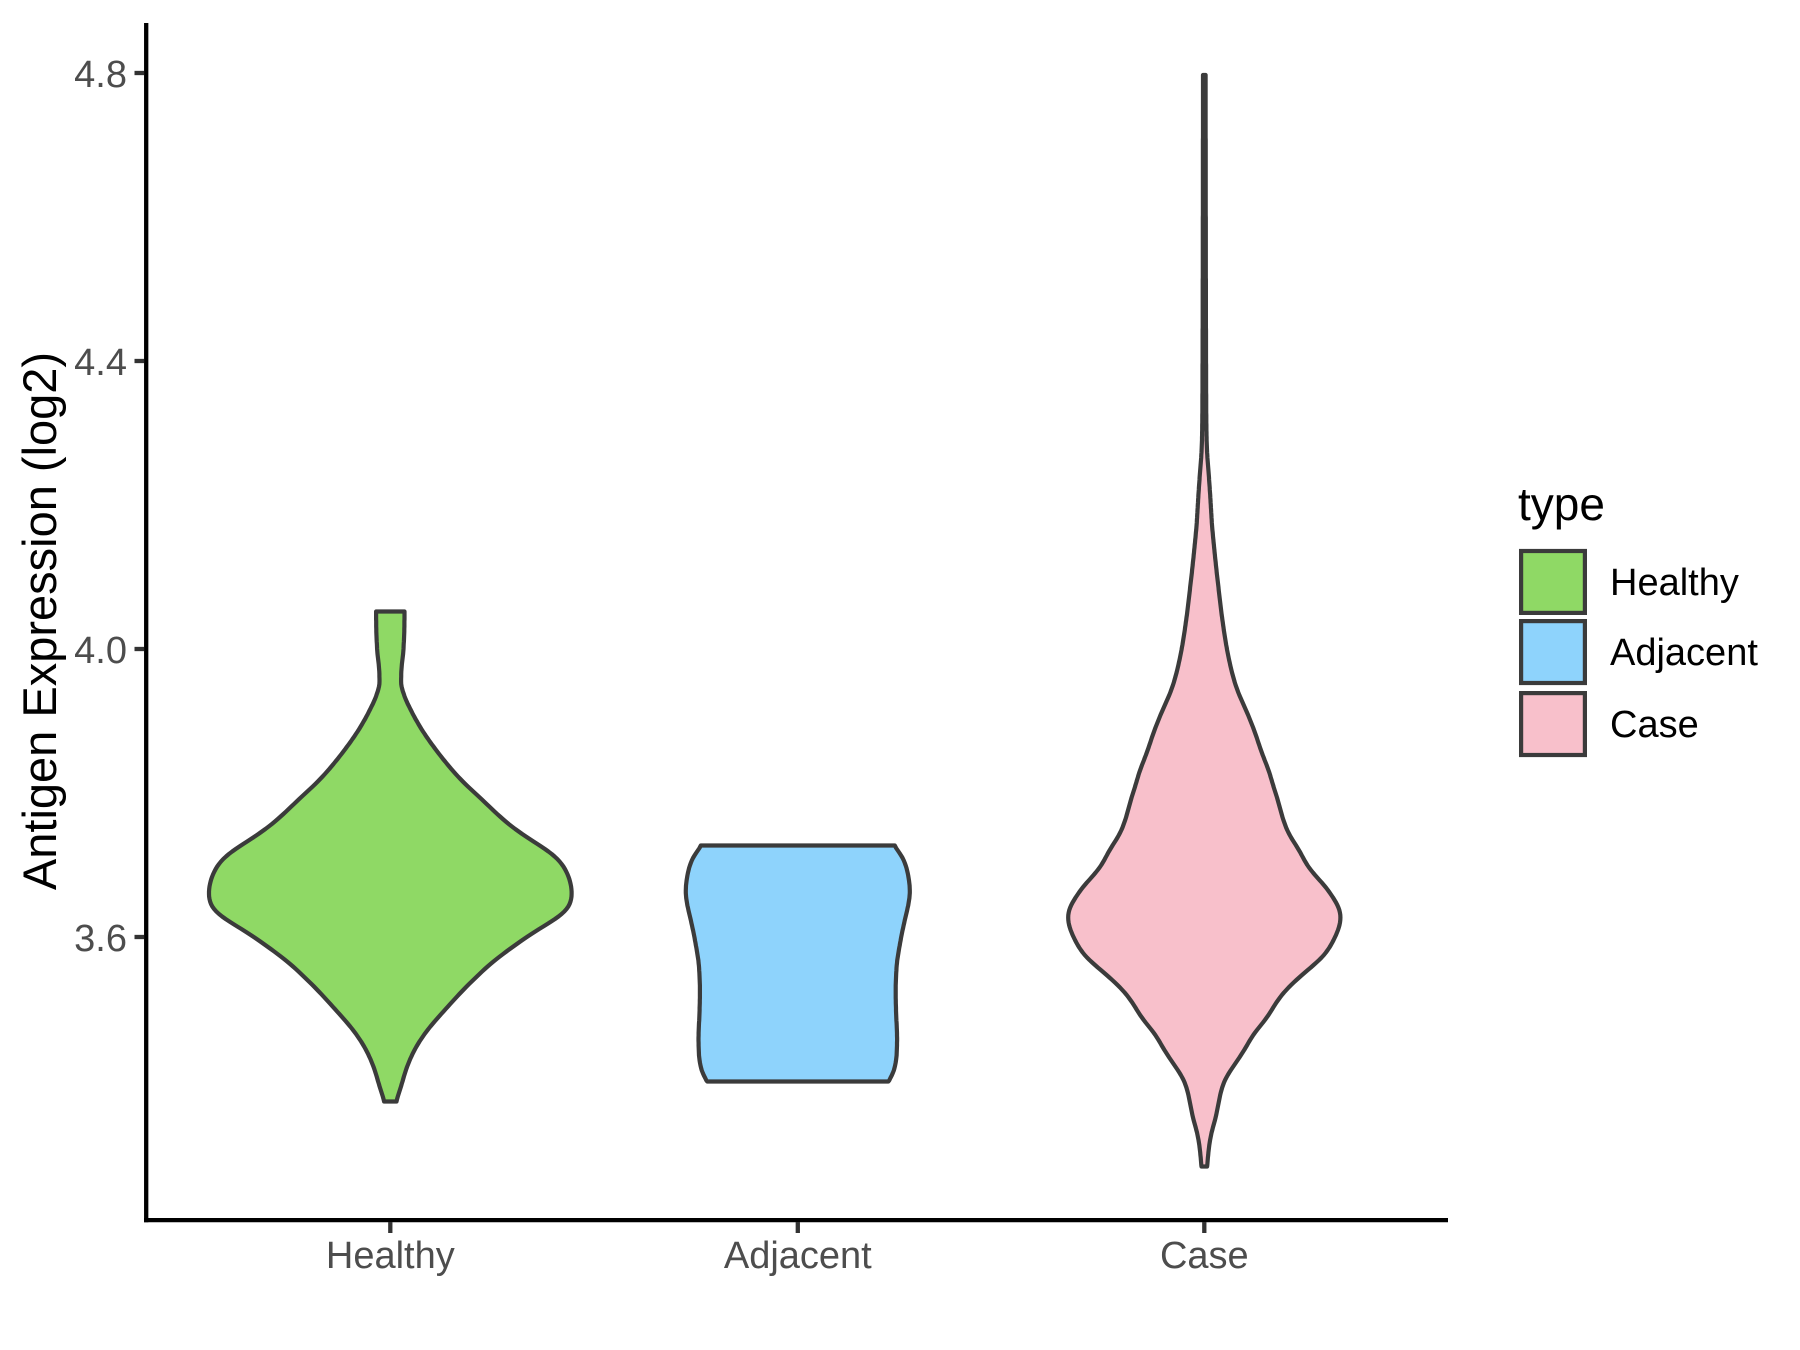 The image size is (1800, 1350). Describe the element at coordinates (100, 75) in the screenshot. I see `svg-text: 4.8` at that location.